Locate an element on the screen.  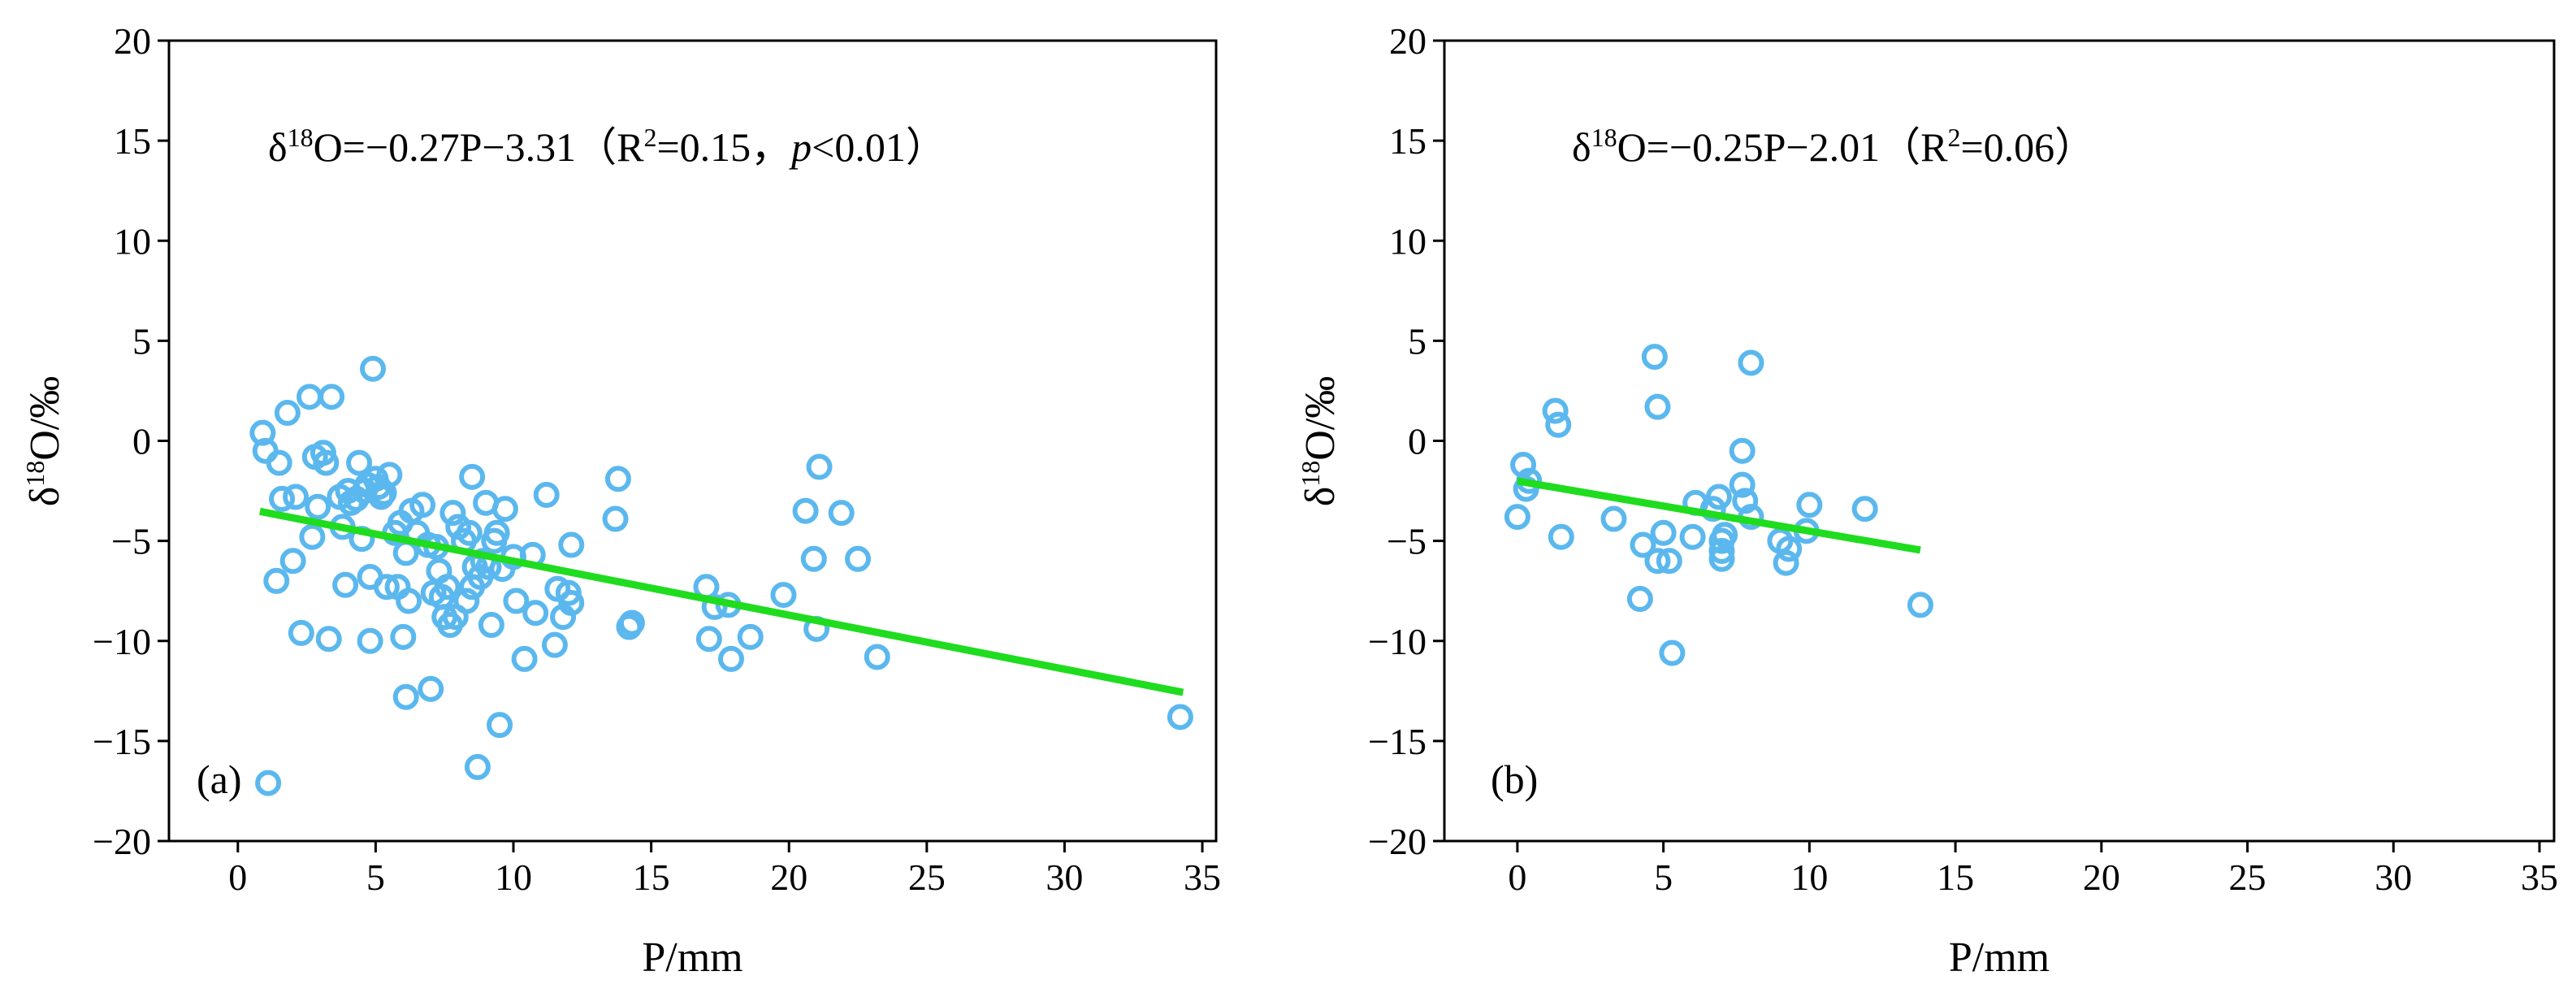
ylabel-unit: O/‰ is located at coordinates (1320, 419).